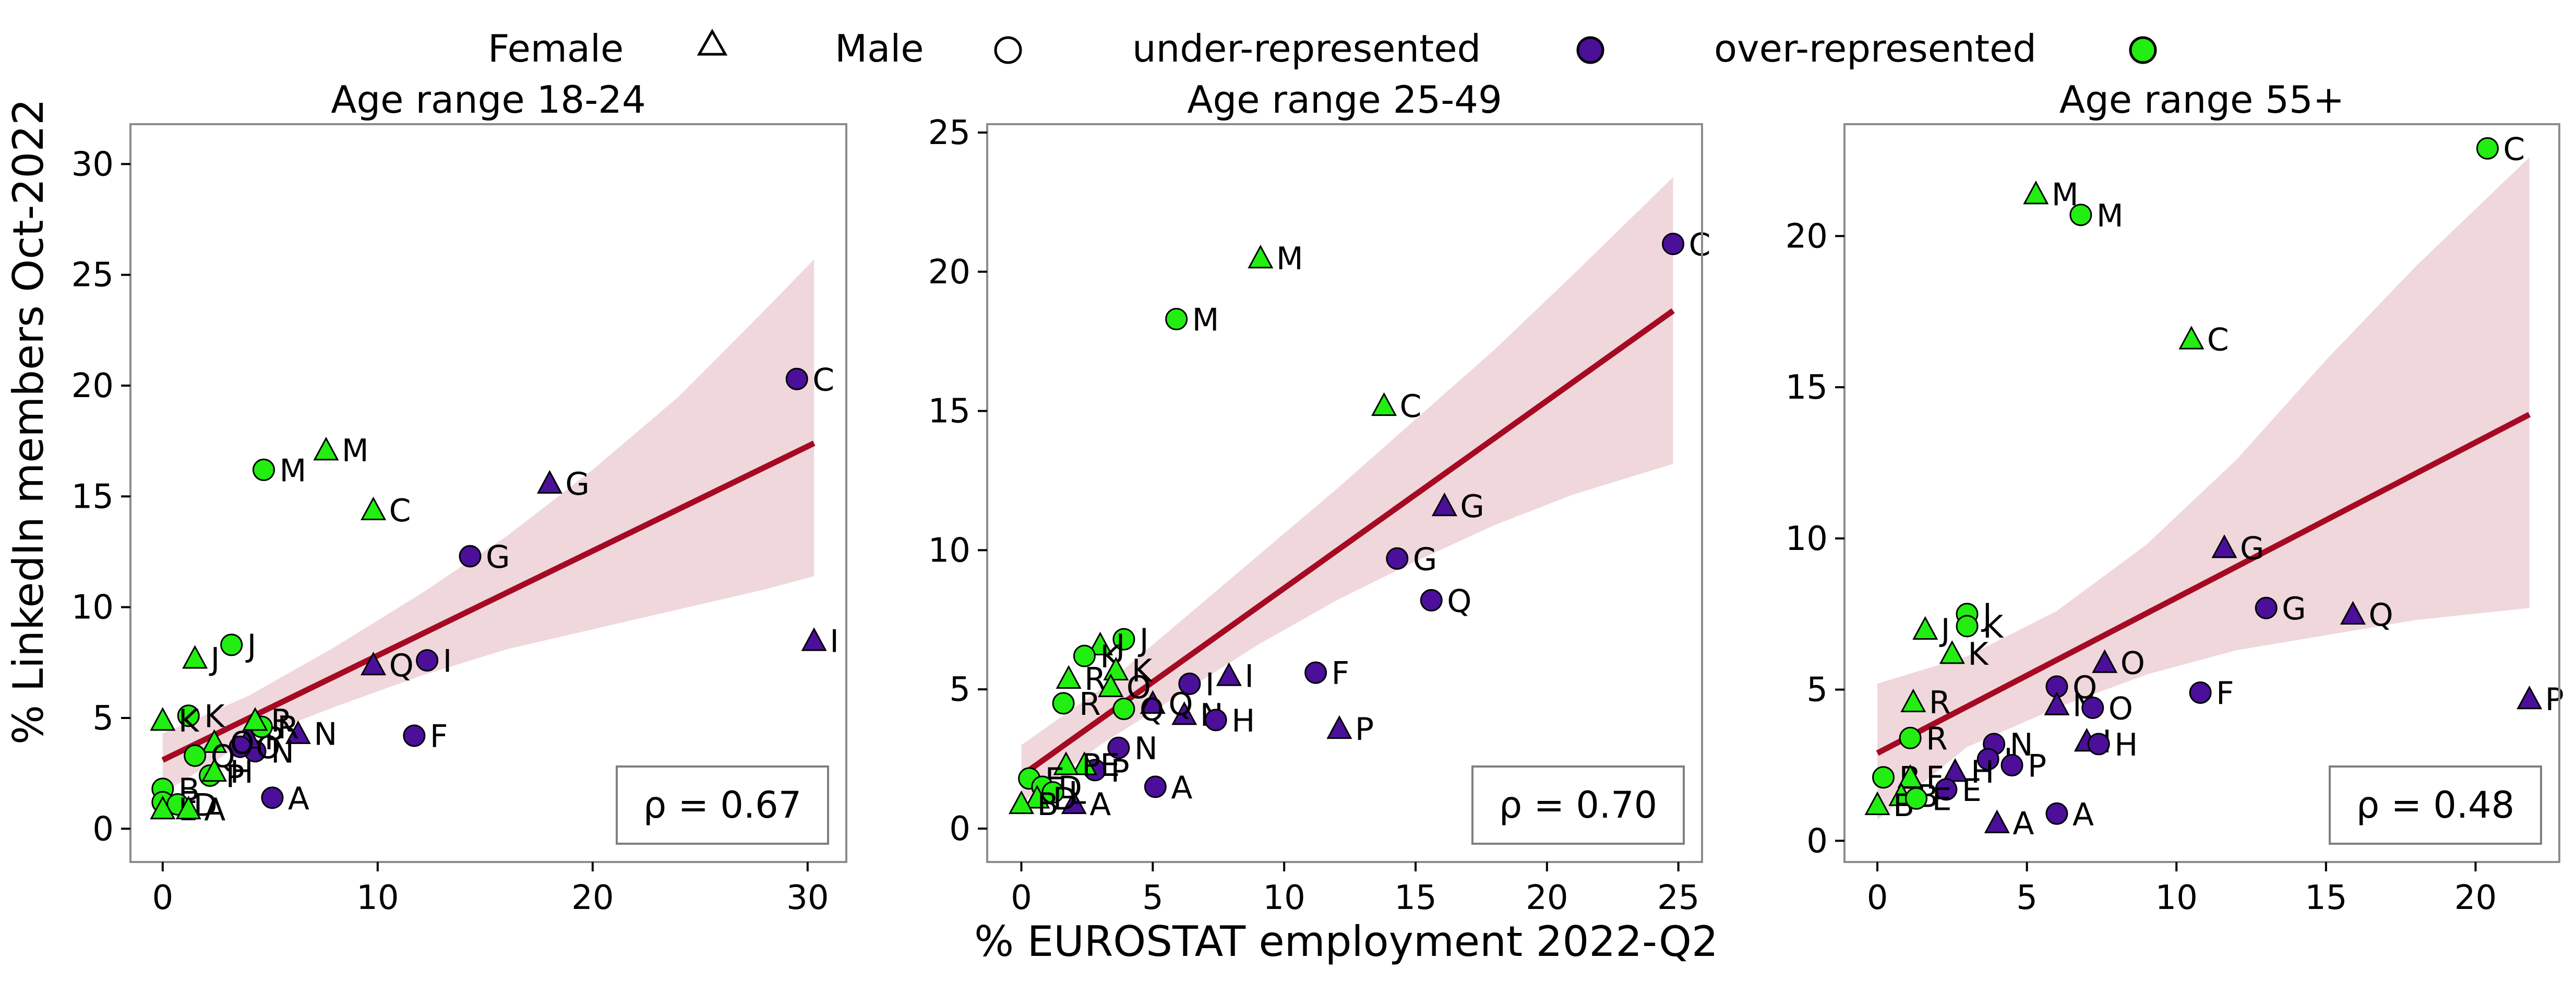  What do you see at coordinates (1678, 898) in the screenshot?
I see `x-tick-label: 25` at bounding box center [1678, 898].